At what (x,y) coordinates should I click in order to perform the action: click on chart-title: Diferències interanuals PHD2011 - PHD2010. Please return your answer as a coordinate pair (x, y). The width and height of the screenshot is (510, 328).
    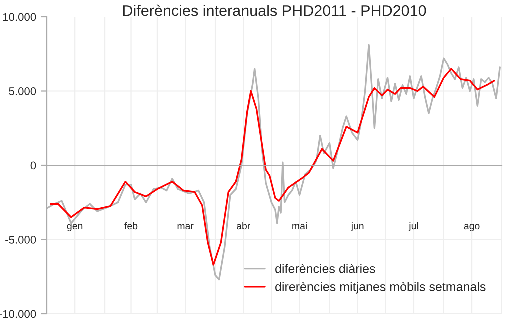
    Looking at the image, I should click on (274, 10).